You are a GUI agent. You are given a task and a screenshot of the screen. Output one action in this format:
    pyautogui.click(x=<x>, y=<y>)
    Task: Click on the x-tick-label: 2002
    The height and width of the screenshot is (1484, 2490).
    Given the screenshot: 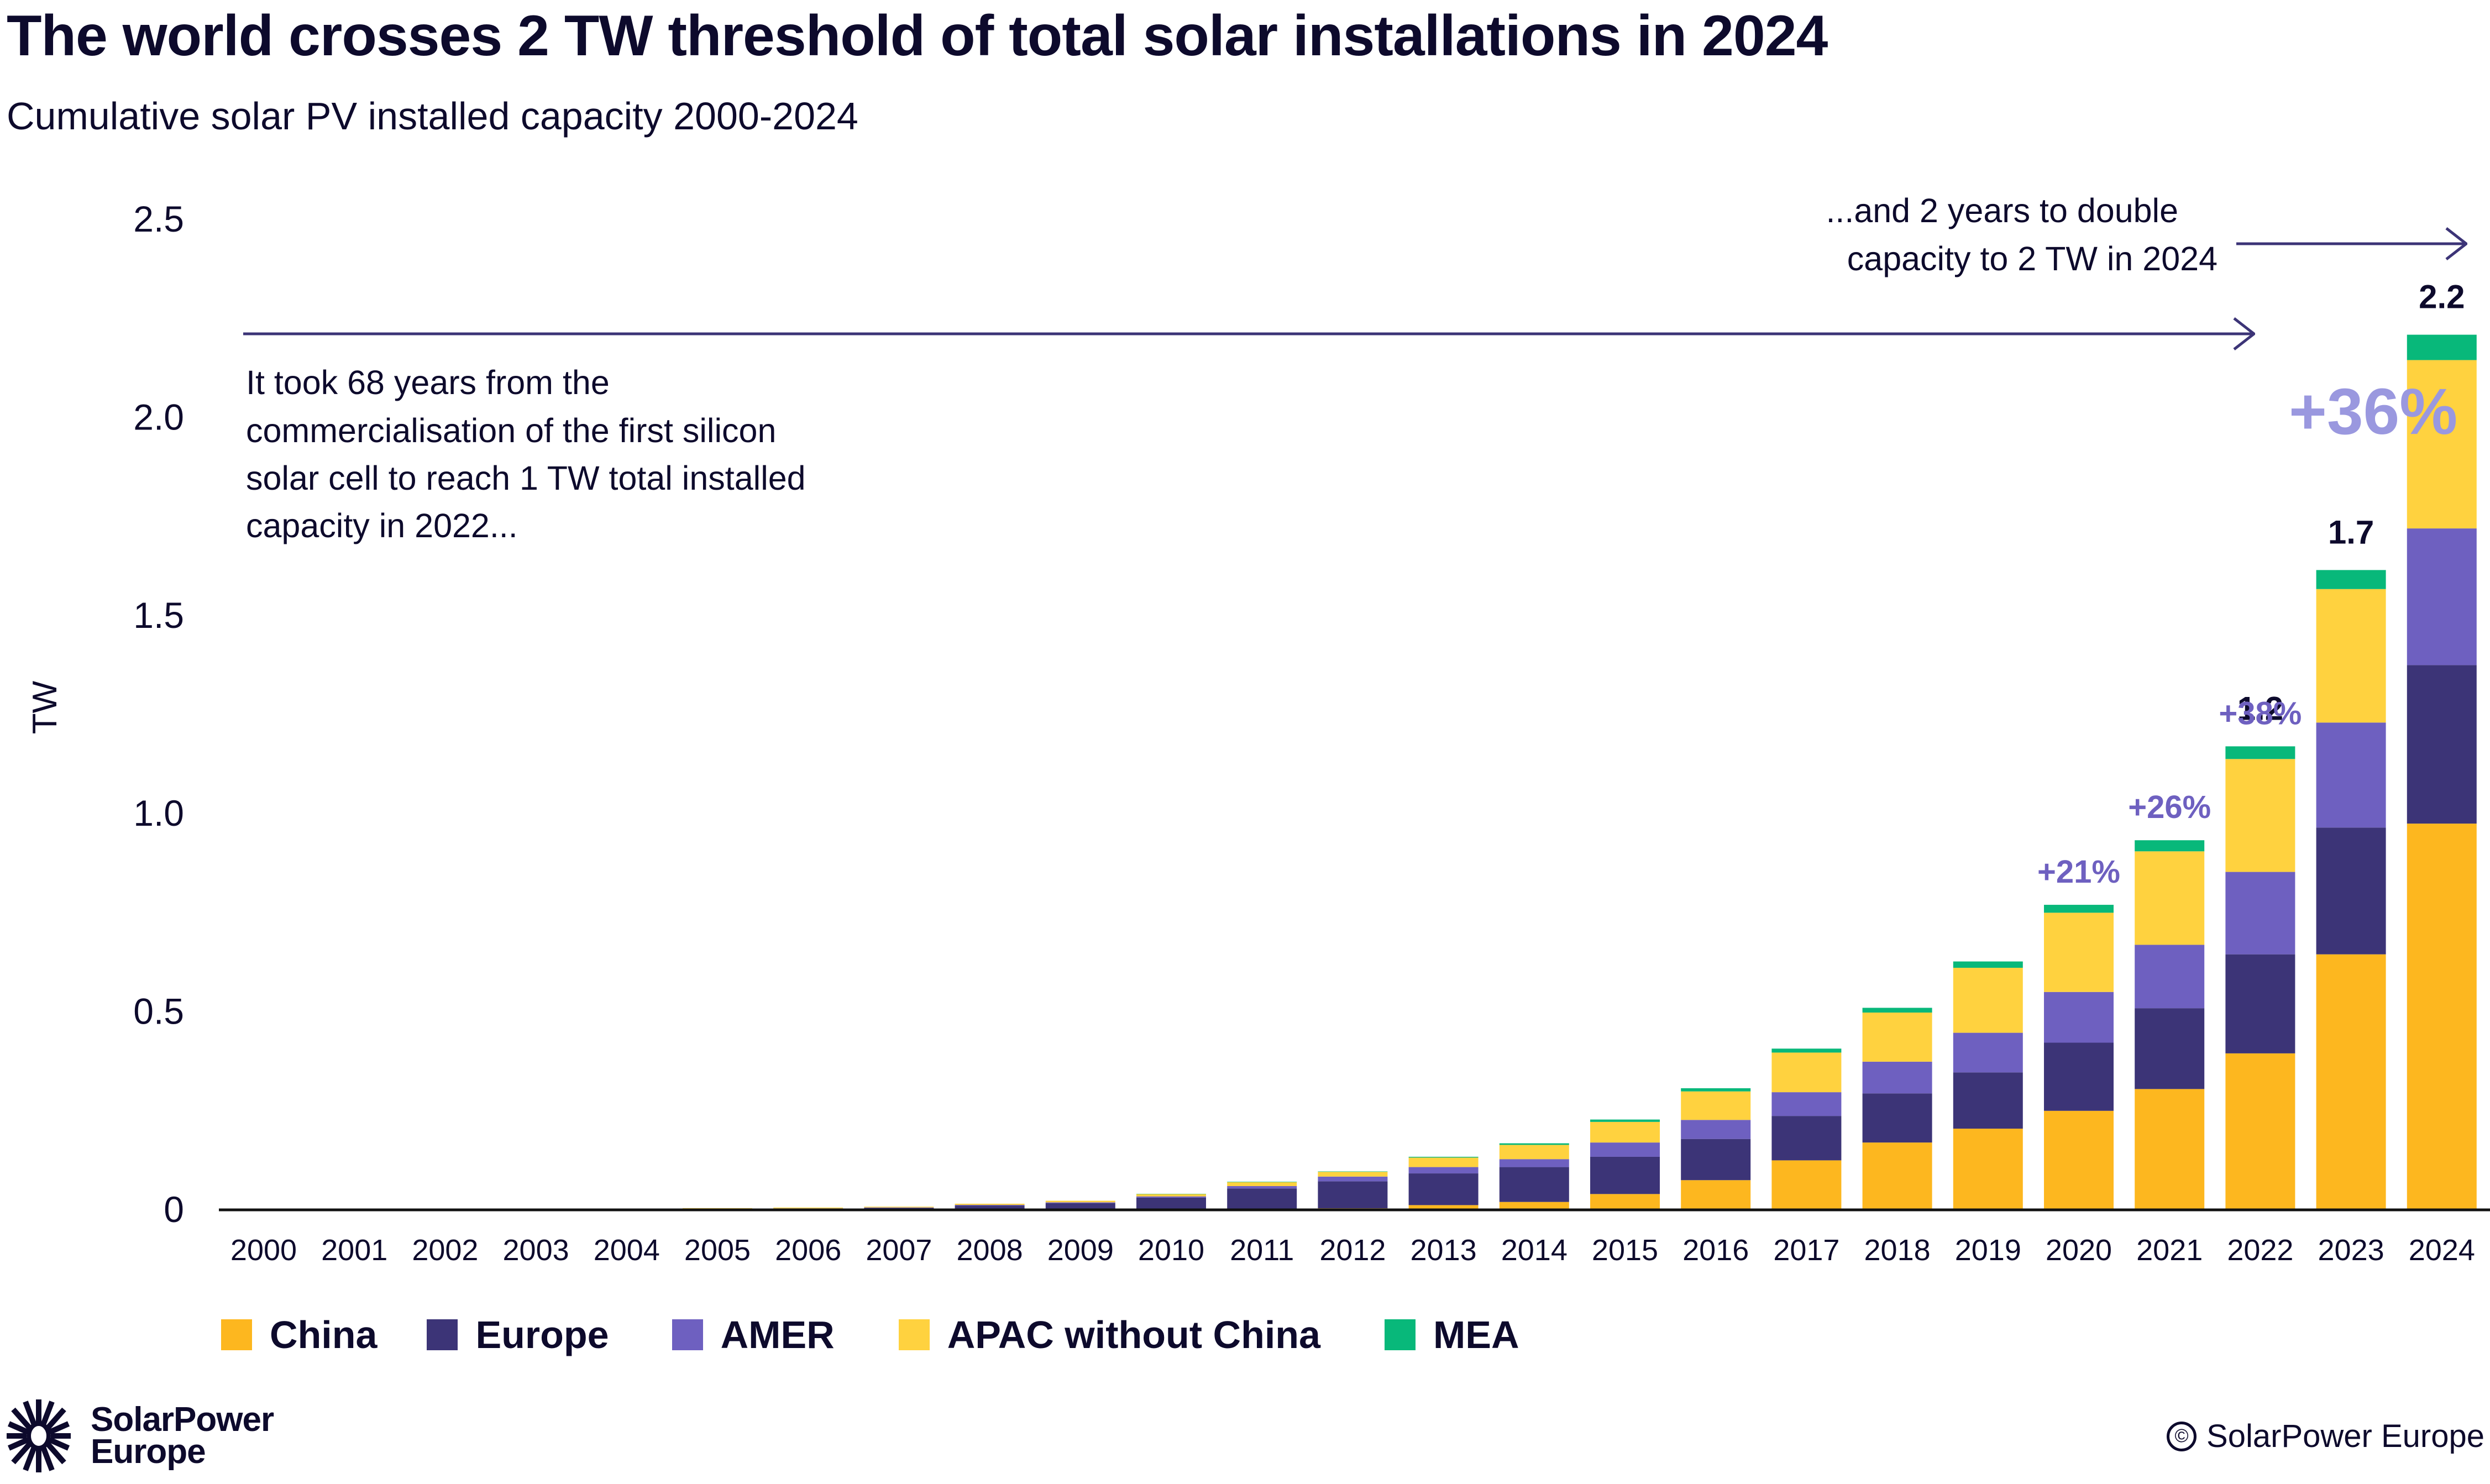 What is the action you would take?
    pyautogui.click(x=445, y=1250)
    